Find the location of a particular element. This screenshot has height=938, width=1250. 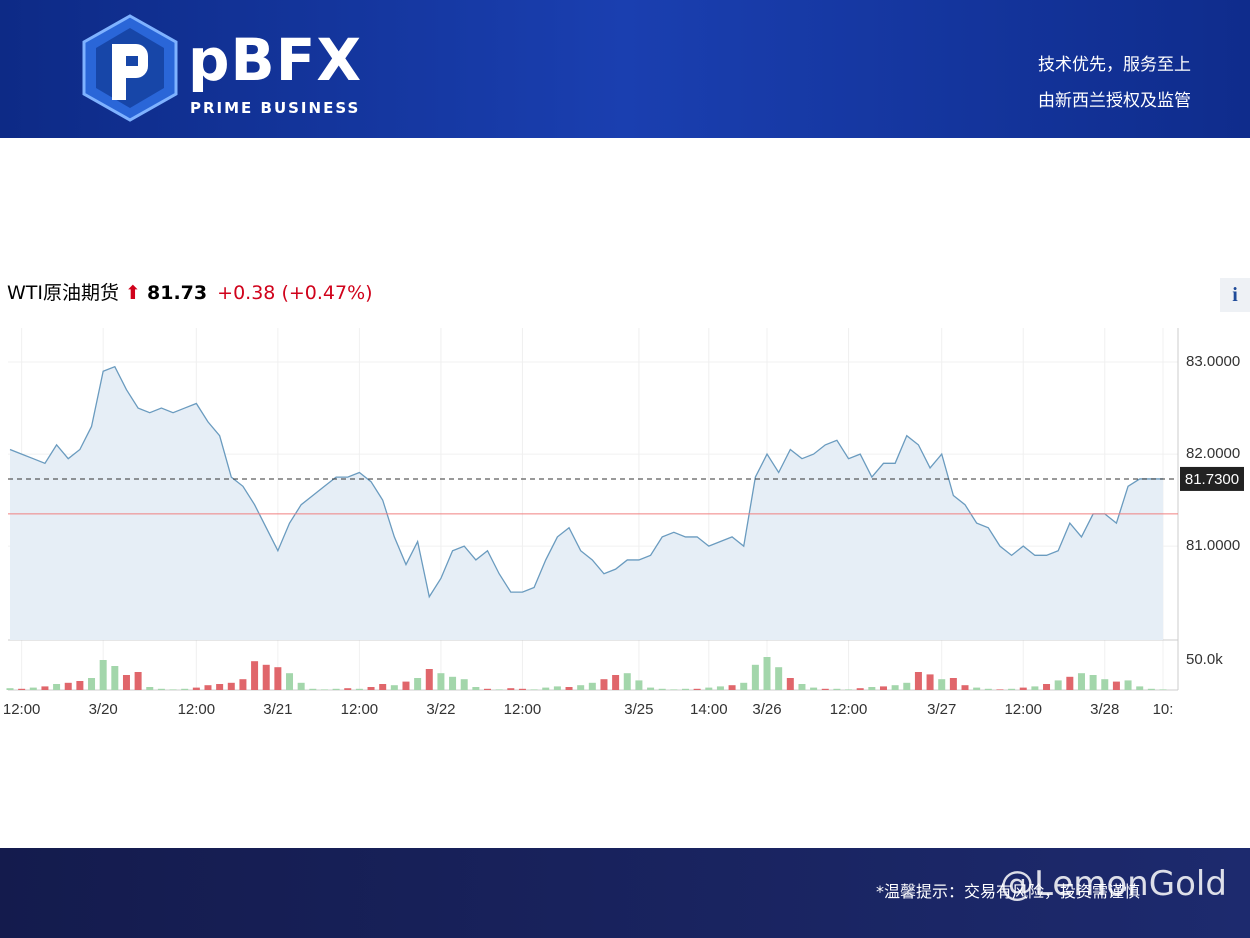

y-tick-label: 83.0000 is located at coordinates (1213, 361).